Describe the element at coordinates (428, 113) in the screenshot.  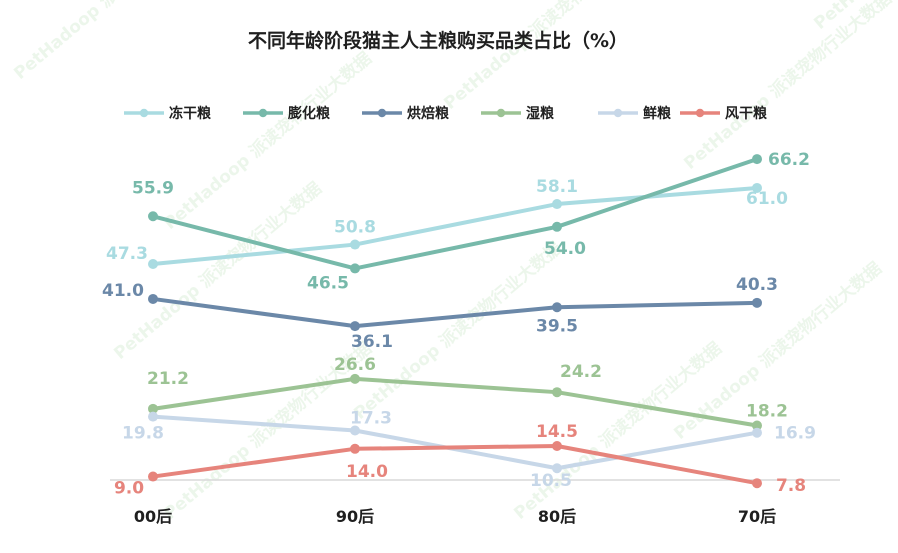
I see `legend-label-2: 烘焙粮` at that location.